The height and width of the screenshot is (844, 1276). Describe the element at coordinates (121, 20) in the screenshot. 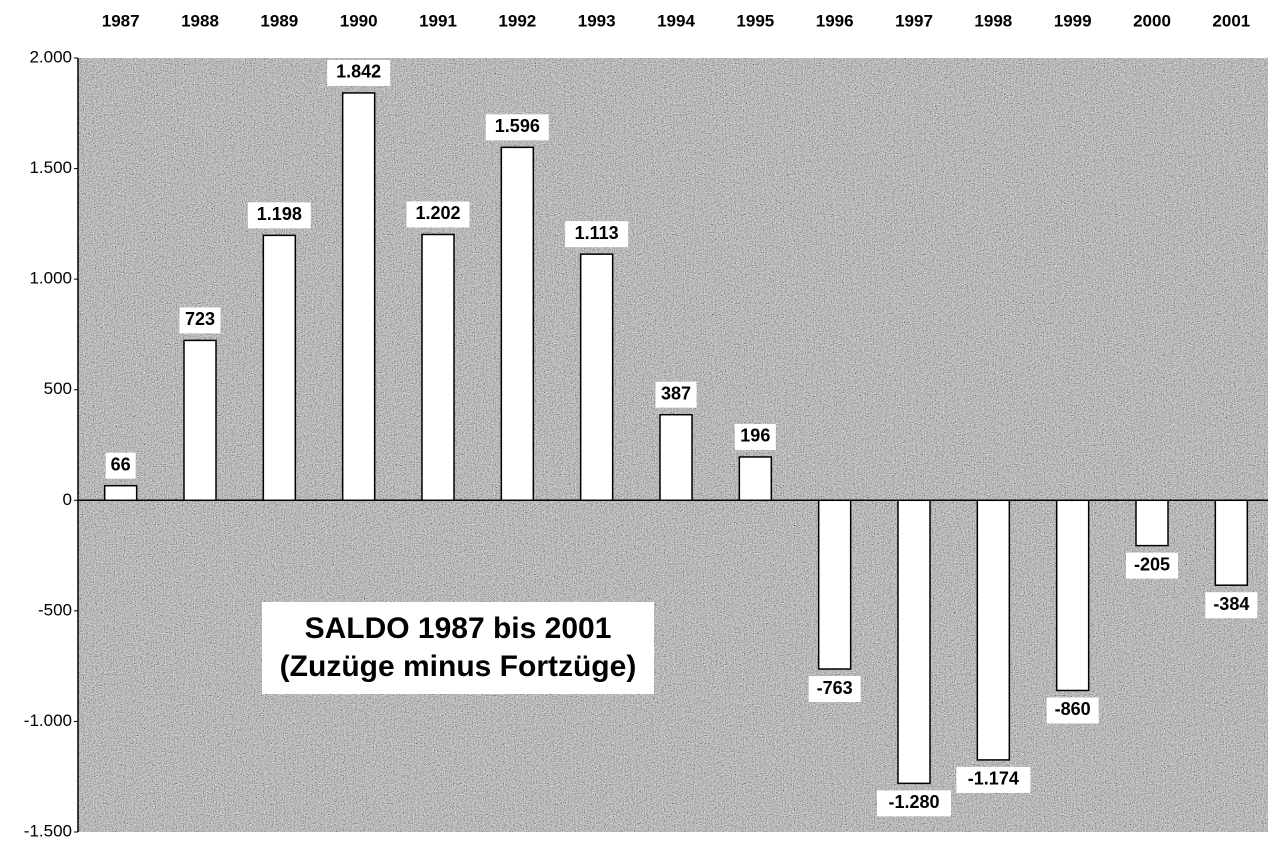

I see `x-tick-label: 1987` at that location.